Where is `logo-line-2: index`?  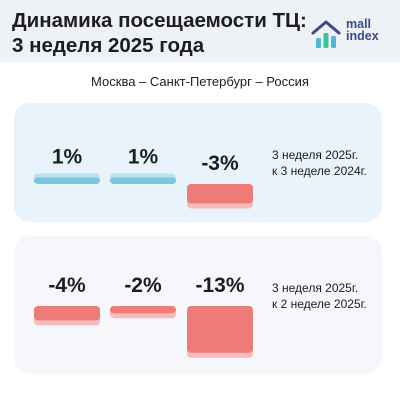 logo-line-2: index is located at coordinates (362, 36).